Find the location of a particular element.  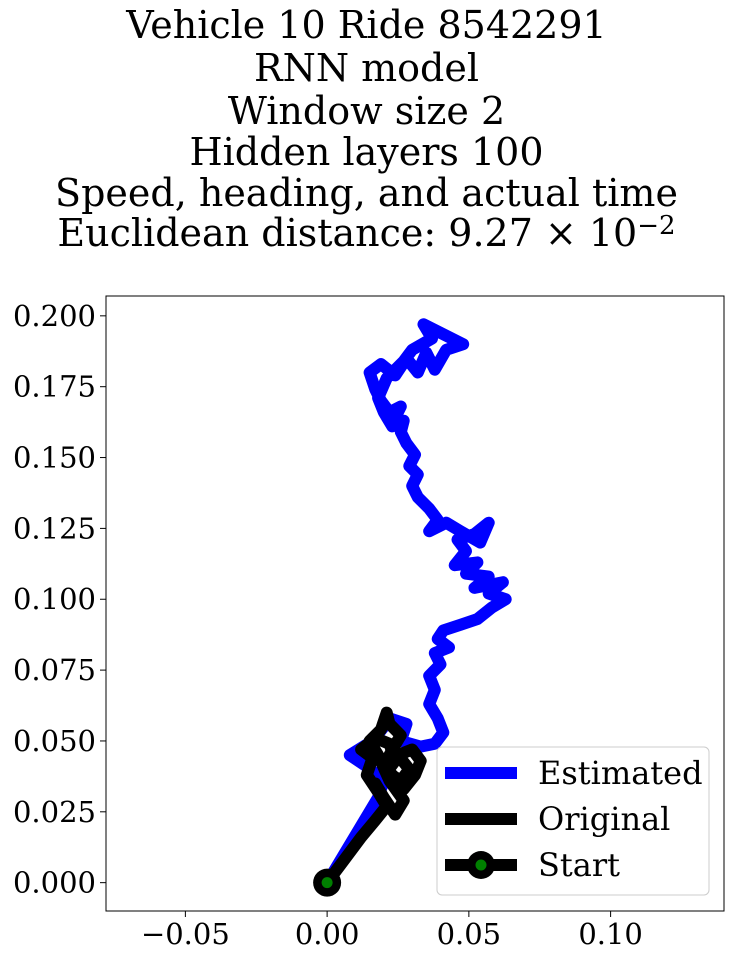

legend-box is located at coordinates (573, 821).